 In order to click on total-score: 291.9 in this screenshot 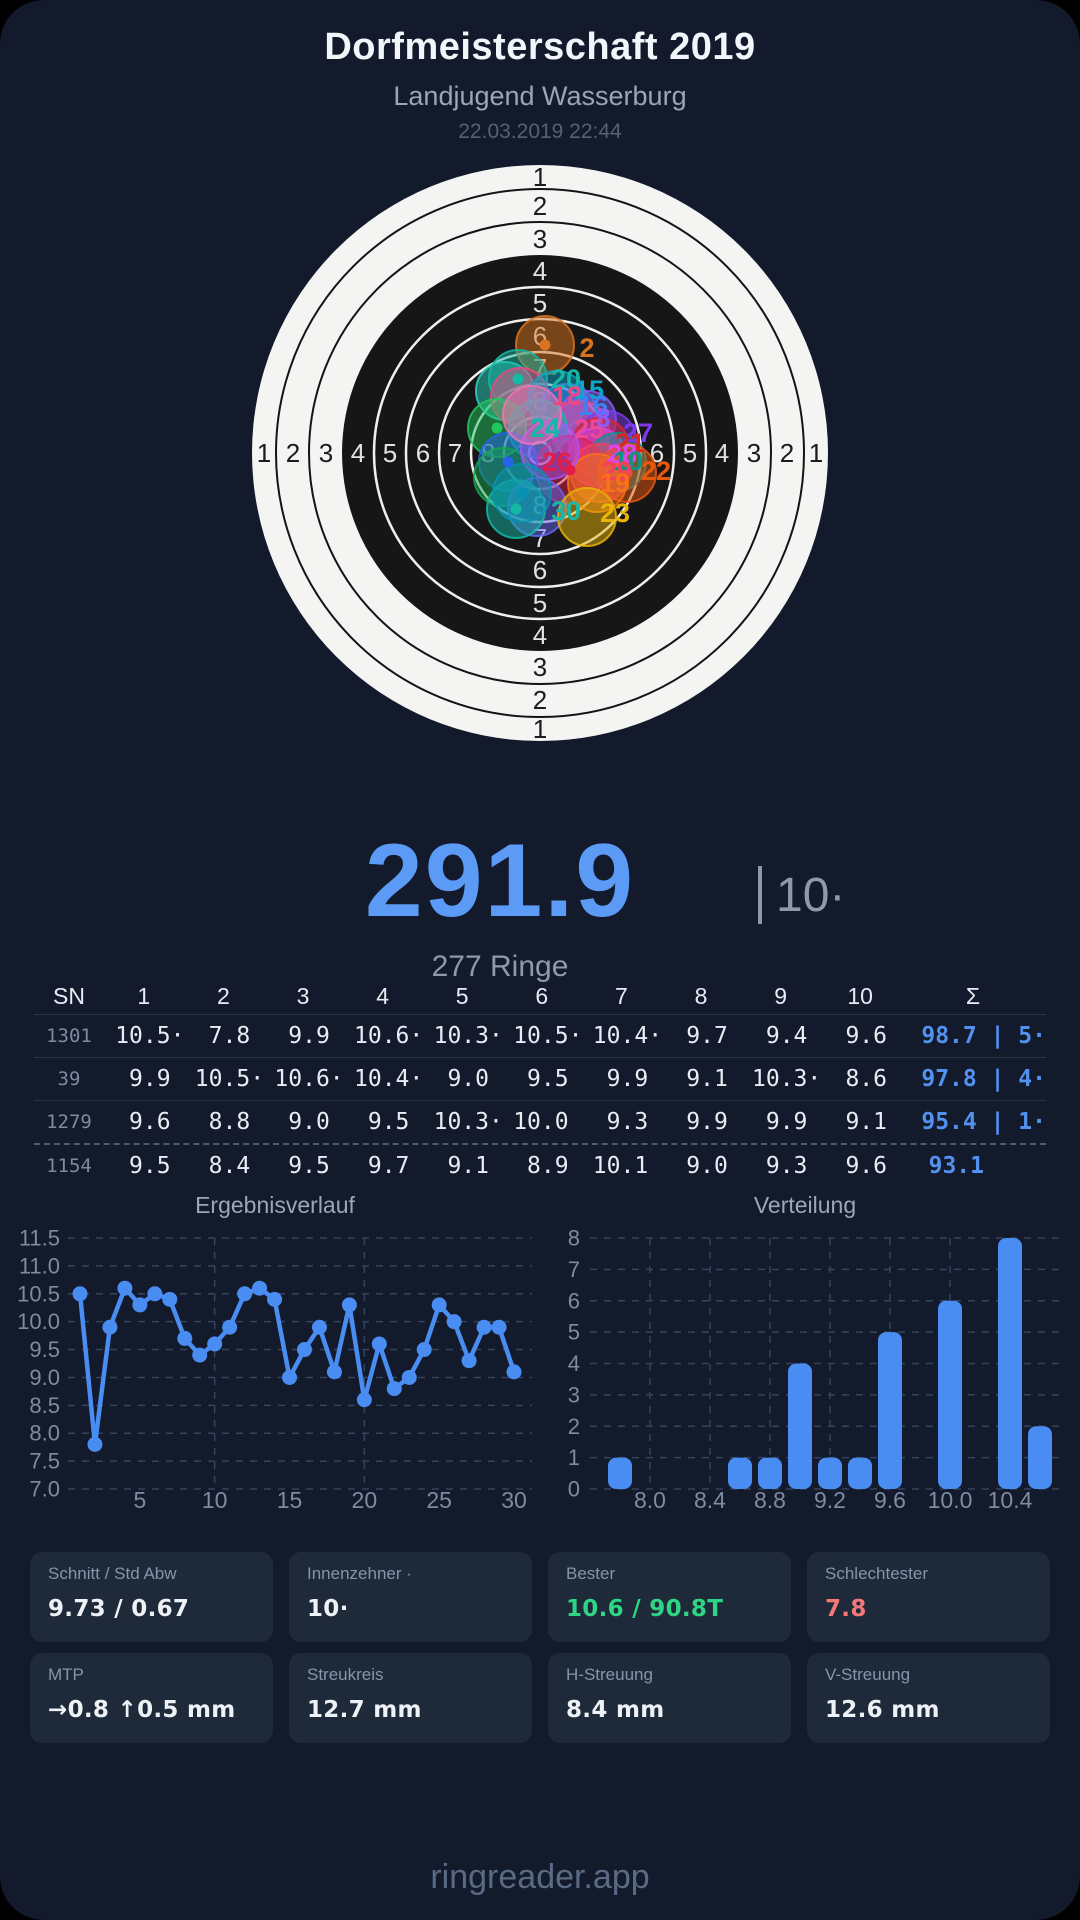, I will do `click(500, 881)`.